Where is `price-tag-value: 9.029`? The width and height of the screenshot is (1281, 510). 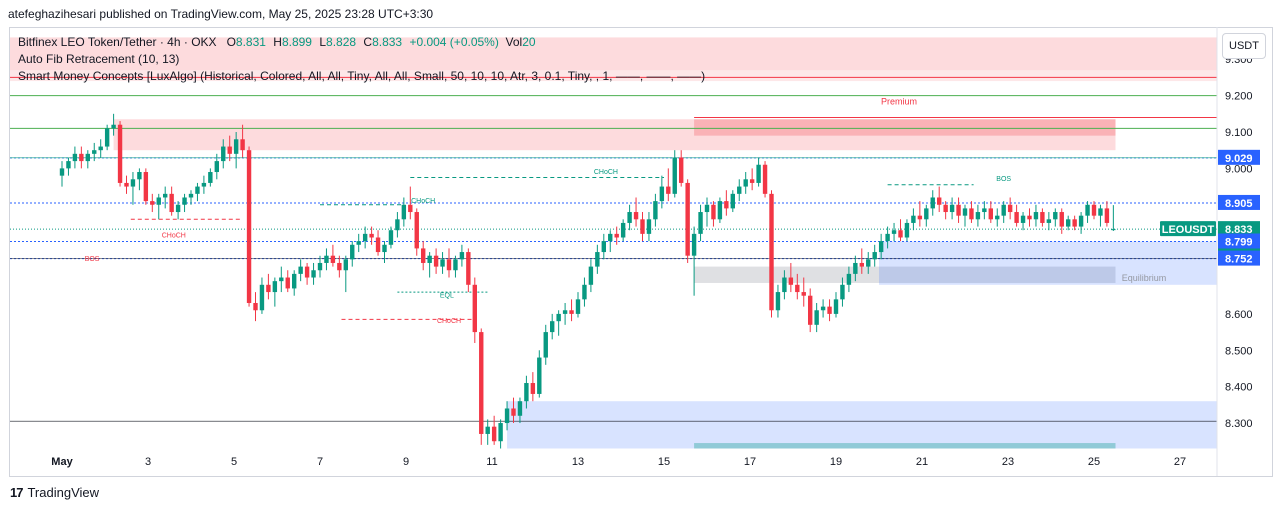
price-tag-value: 9.029 is located at coordinates (1239, 159).